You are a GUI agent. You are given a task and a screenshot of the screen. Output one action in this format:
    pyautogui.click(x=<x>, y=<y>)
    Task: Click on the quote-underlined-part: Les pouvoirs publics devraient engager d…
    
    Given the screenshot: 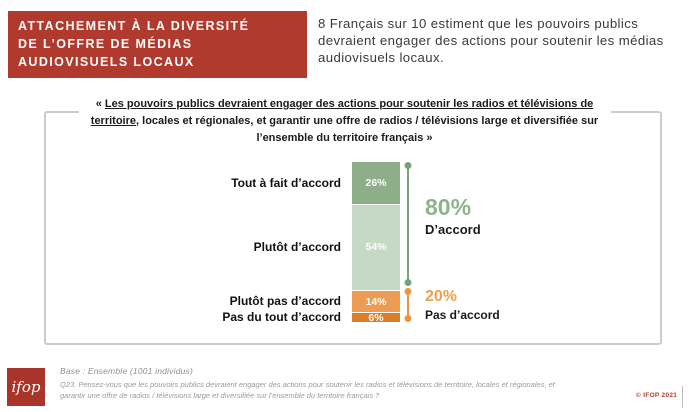 What is the action you would take?
    pyautogui.click(x=342, y=113)
    